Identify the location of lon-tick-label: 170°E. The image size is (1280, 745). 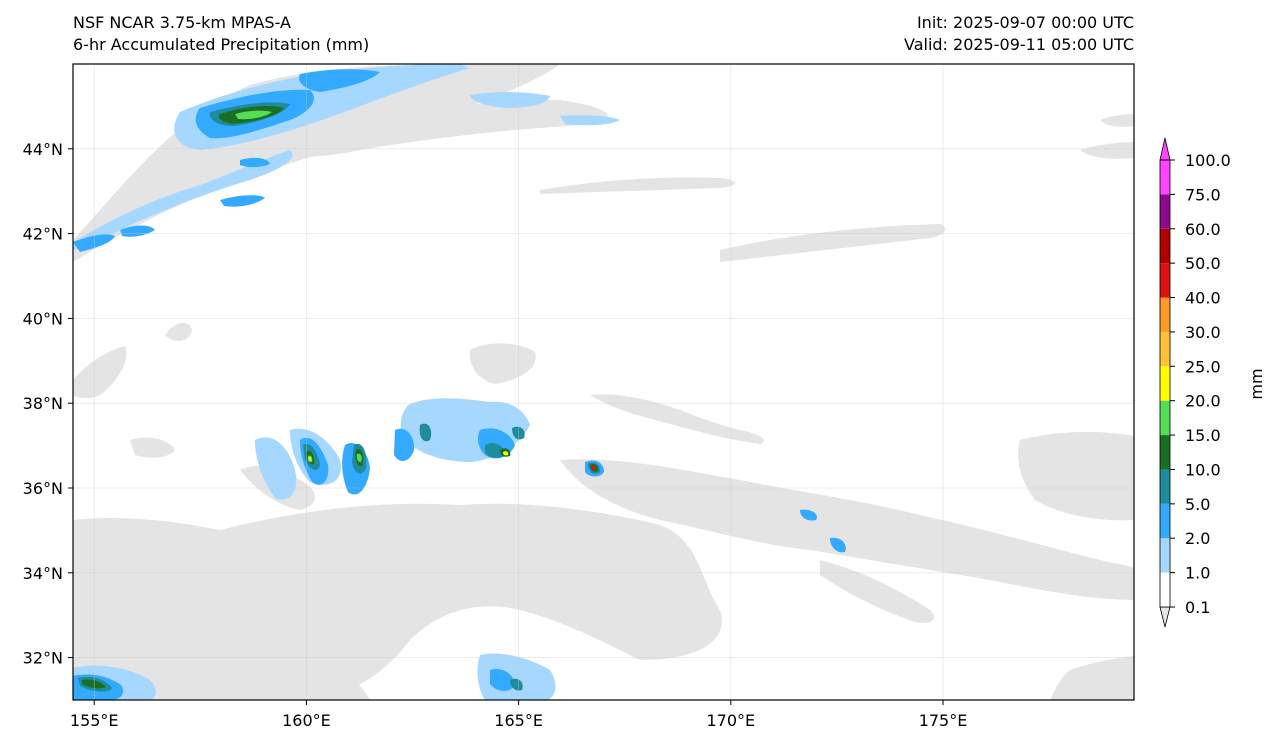
(730, 720).